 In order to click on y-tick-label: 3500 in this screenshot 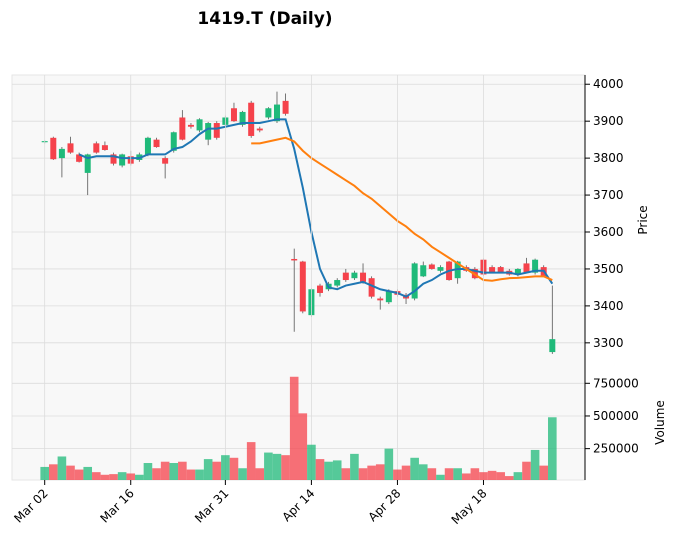, I will do `click(608, 269)`.